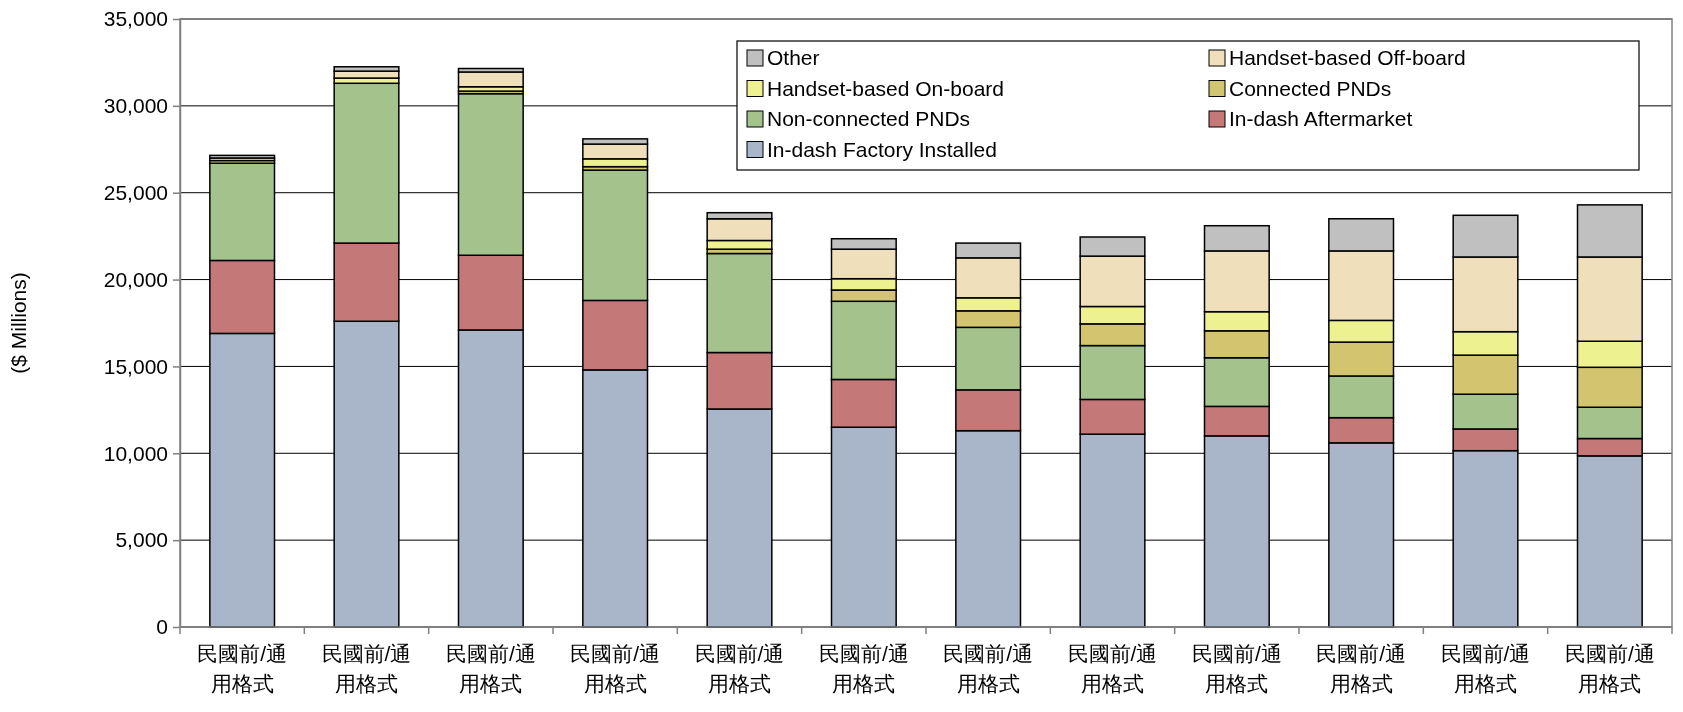  Describe the element at coordinates (18, 323) in the screenshot. I see `y-axis-title: ($ Millions)` at that location.